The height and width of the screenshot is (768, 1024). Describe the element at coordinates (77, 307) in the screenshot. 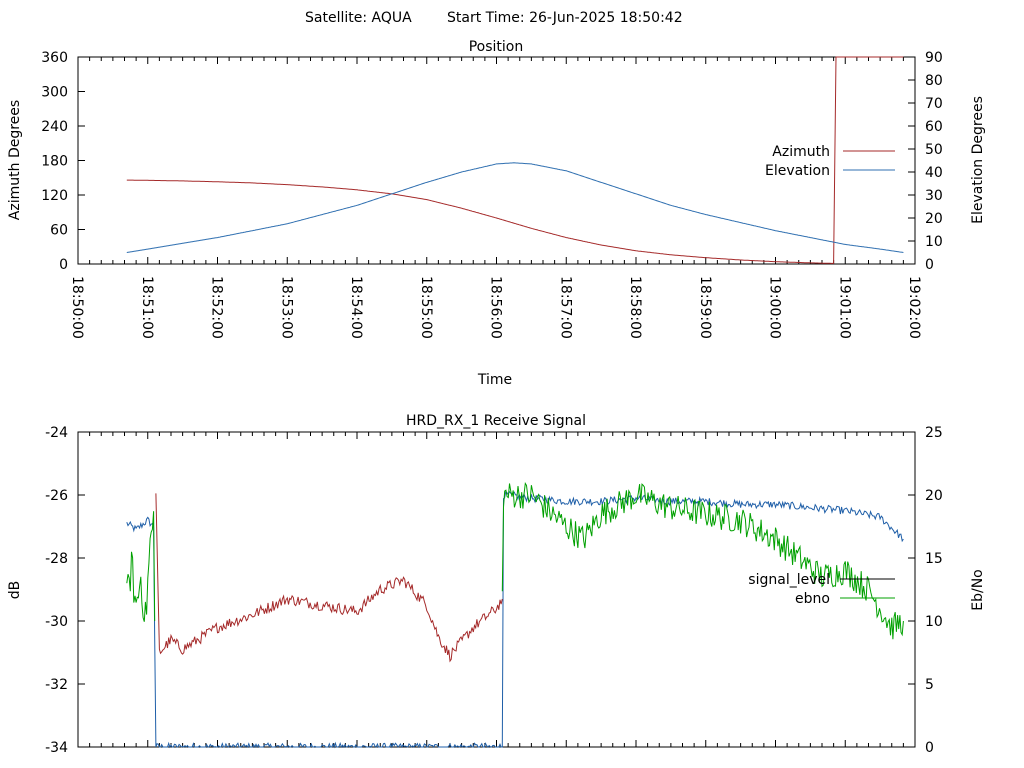

I see `x-tick-label: 18:50:00` at that location.